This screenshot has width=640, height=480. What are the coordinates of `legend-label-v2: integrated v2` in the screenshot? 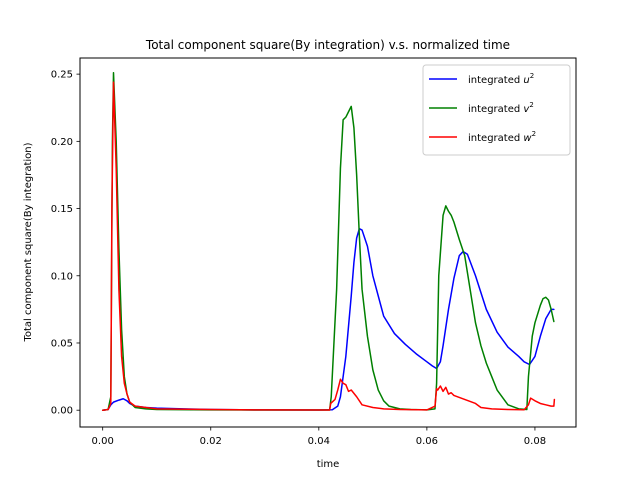 It's located at (501, 108).